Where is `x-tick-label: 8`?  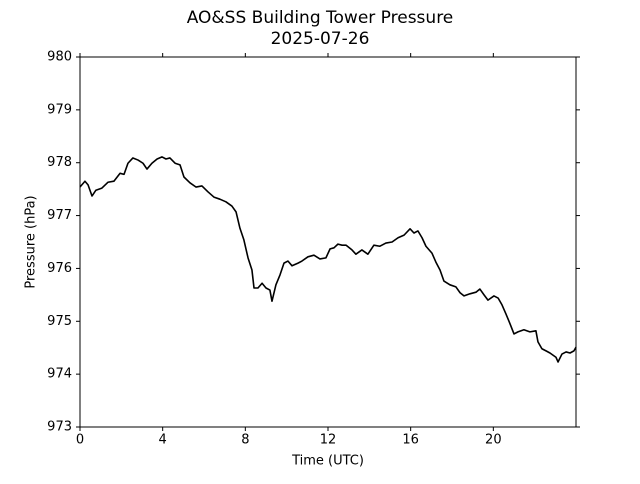 x-tick-label: 8 is located at coordinates (245, 440).